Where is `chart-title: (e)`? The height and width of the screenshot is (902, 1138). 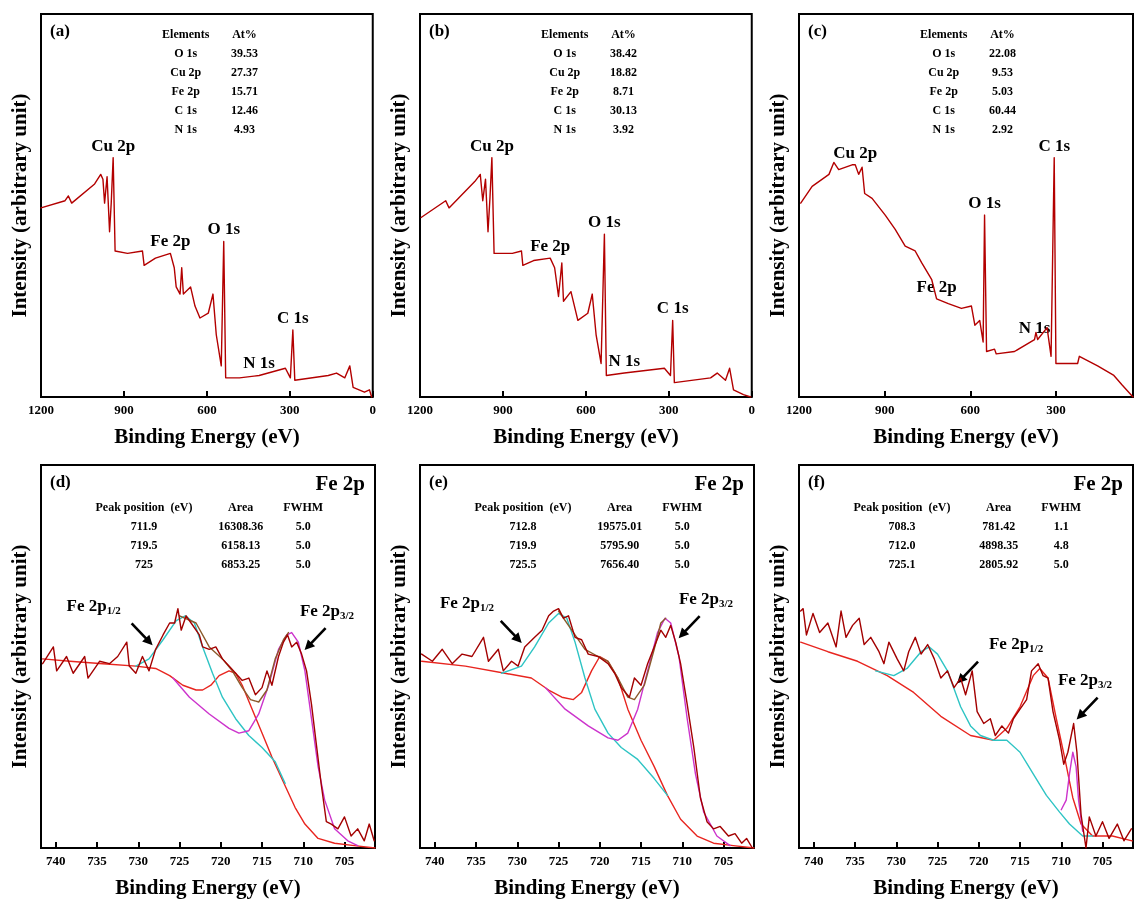 chart-title: (e) is located at coordinates (438, 481).